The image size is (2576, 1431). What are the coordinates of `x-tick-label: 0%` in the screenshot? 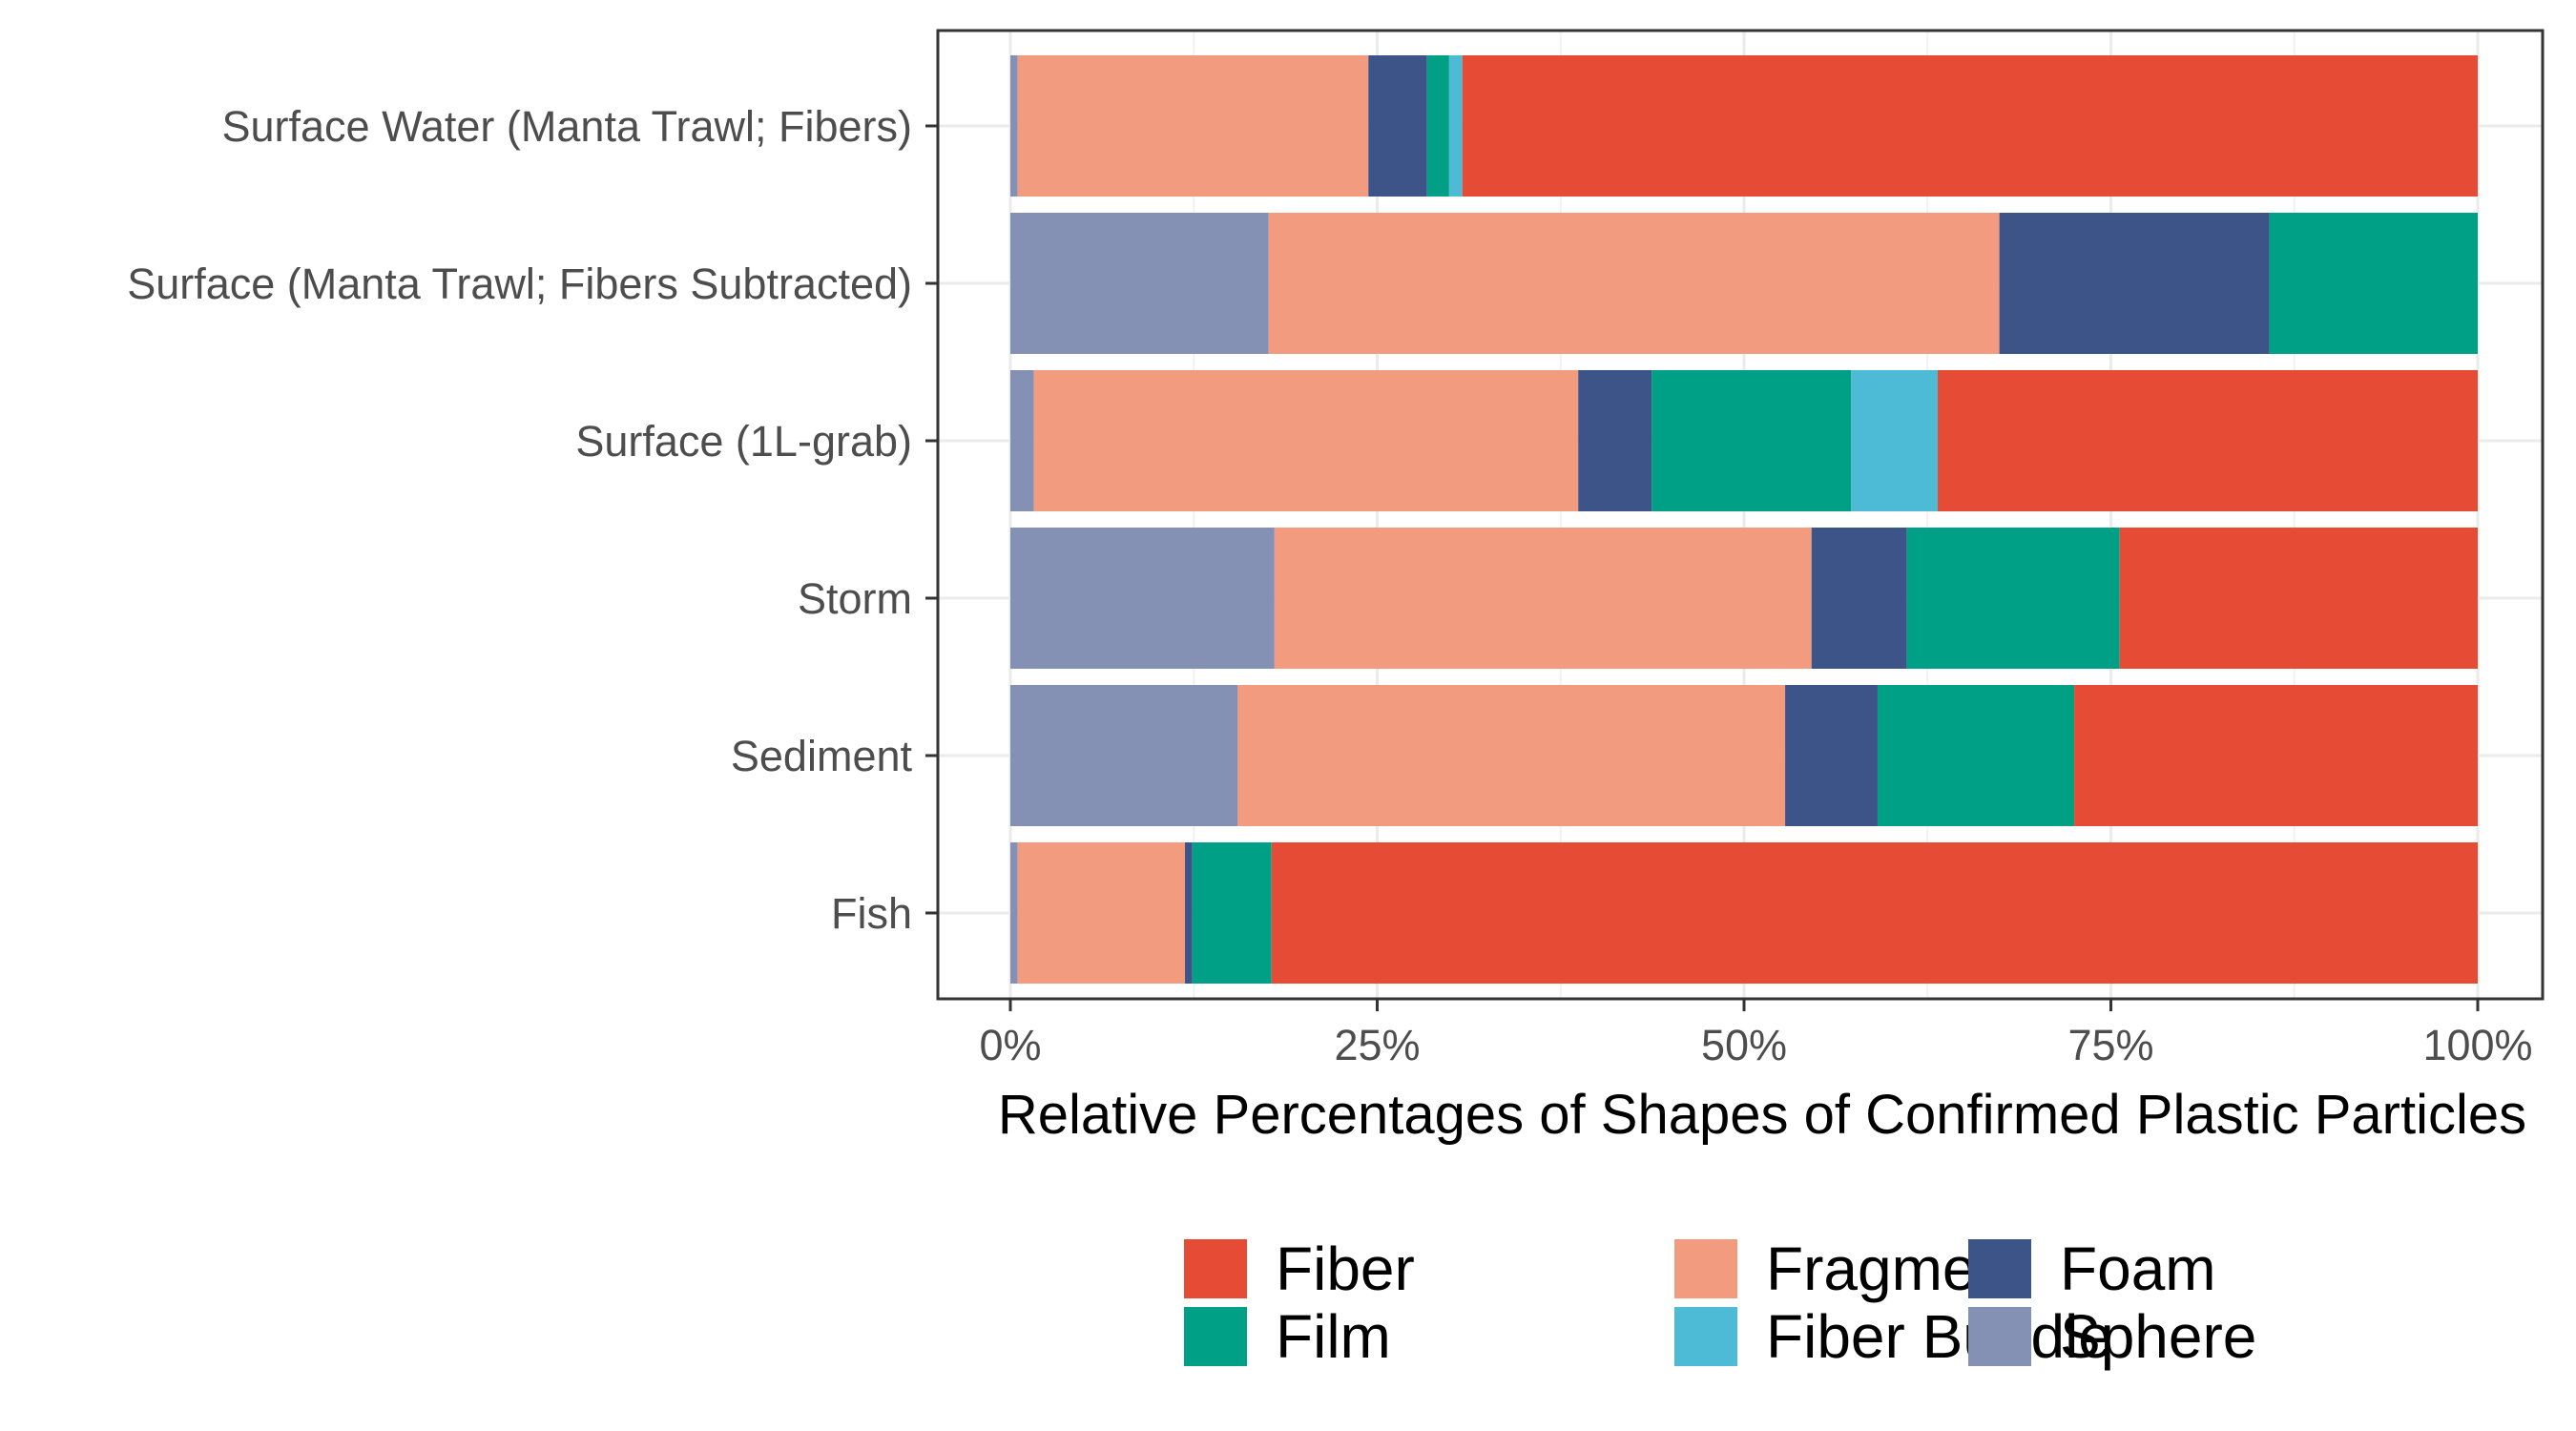 It's located at (1010, 1045).